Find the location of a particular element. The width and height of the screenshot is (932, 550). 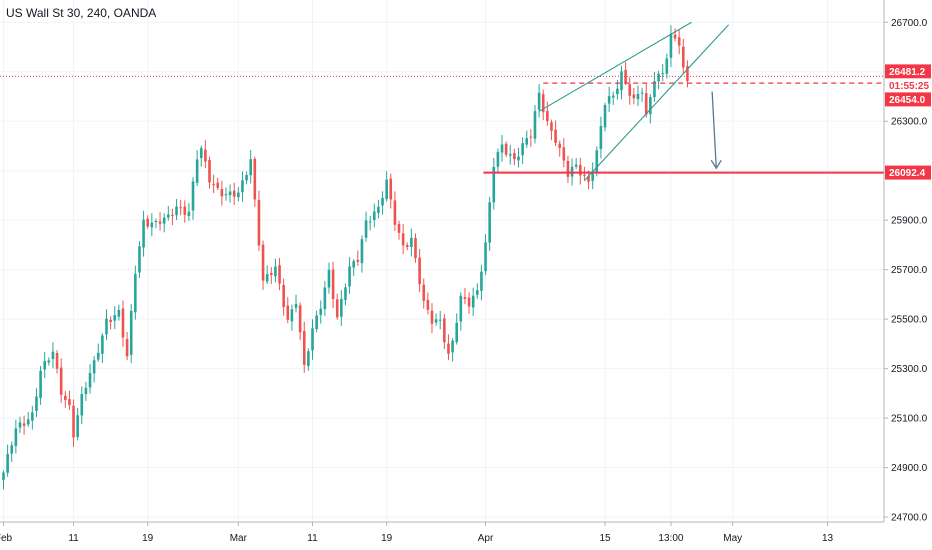

y-tick-label: 24700.0 is located at coordinates (909, 518).